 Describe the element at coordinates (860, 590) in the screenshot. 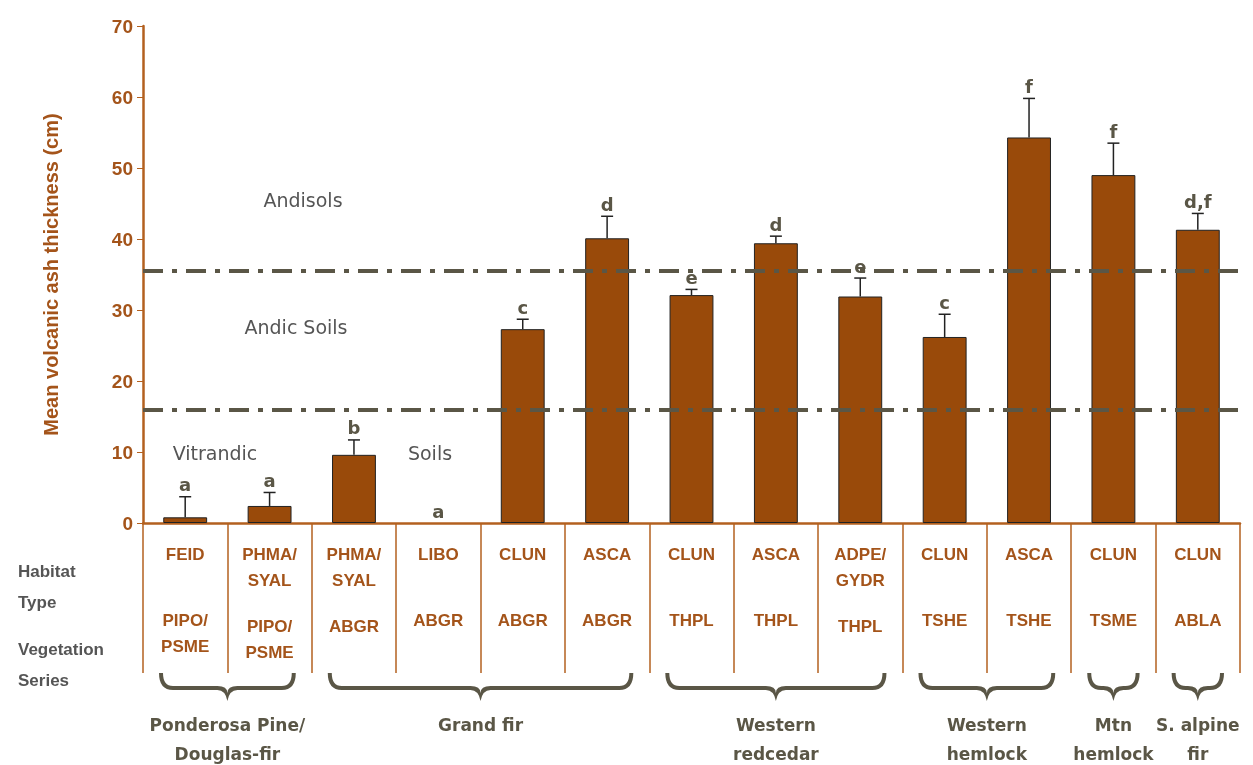

I see `category-label: ADPE/GYDR THPL` at that location.